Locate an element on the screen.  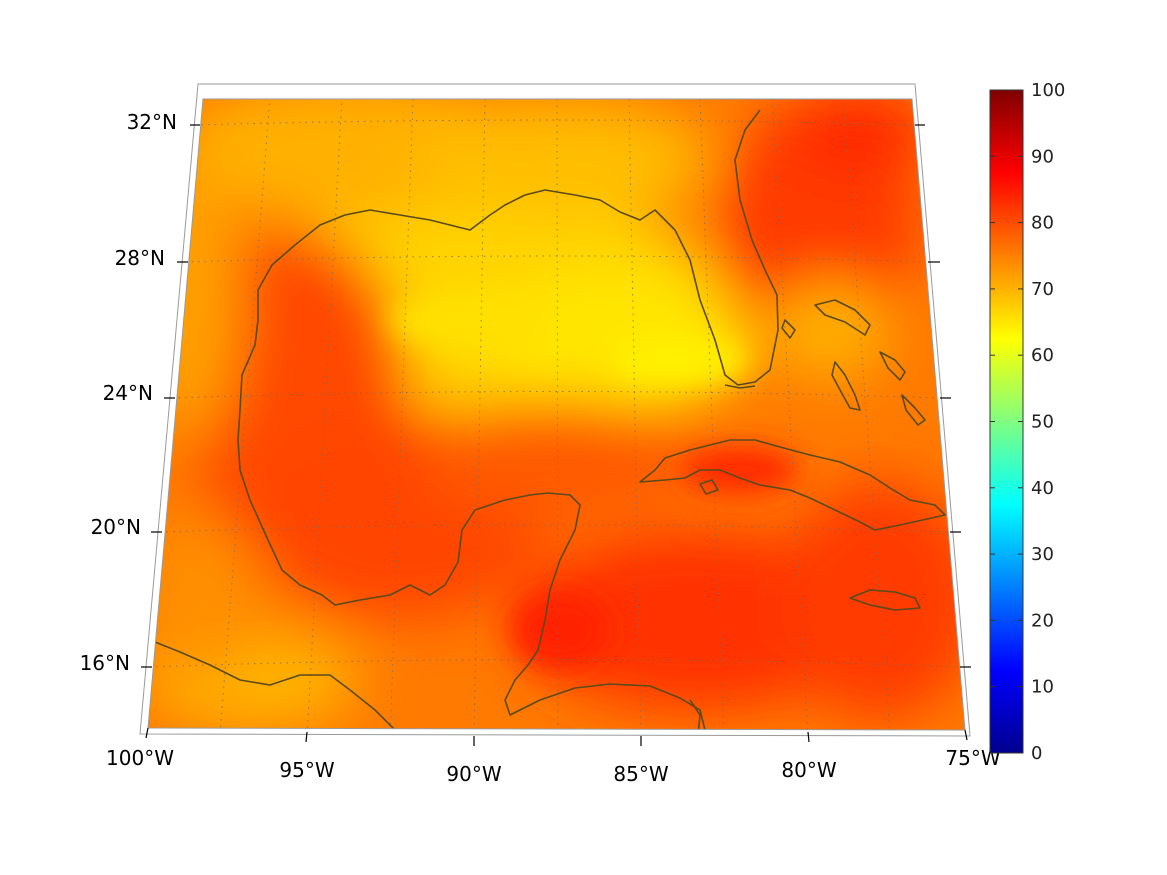
longitude-labels: 100°W 95°W 90°W 85°W 80°W 75°W is located at coordinates (553, 766).